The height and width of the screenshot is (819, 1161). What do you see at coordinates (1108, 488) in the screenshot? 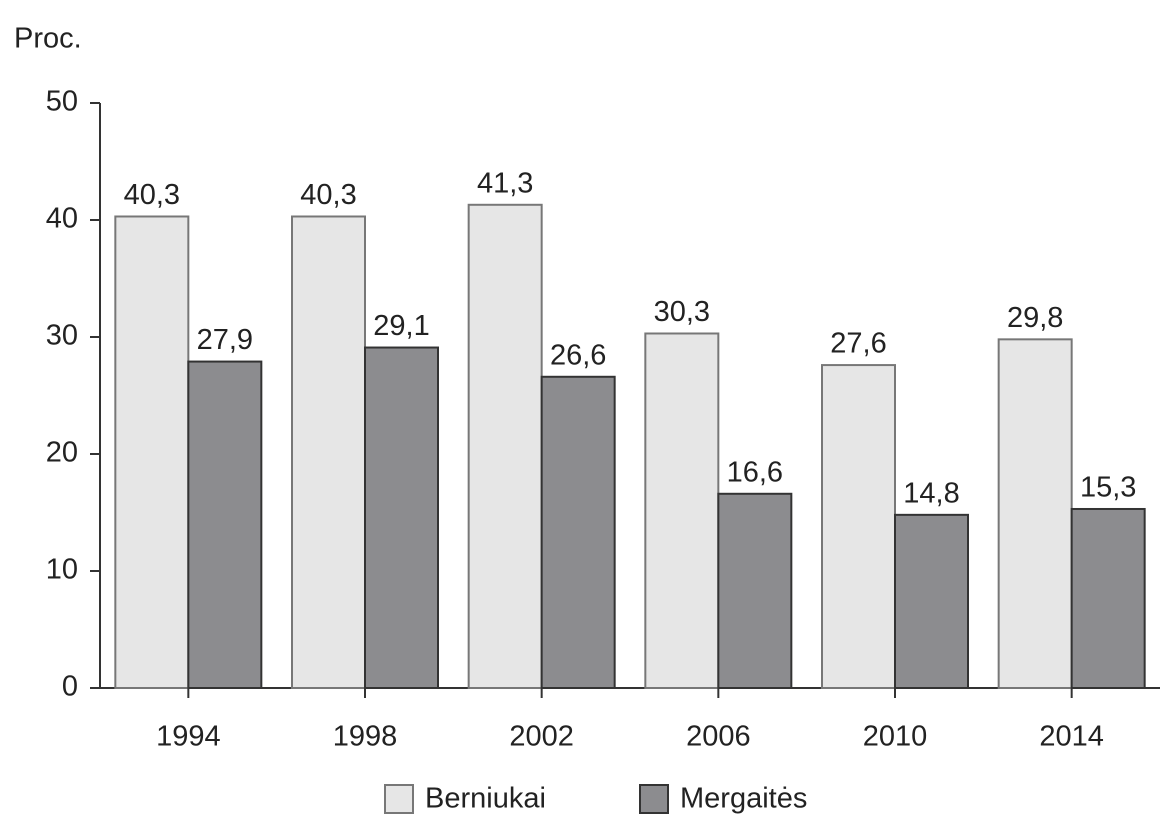
I see `value-label: 15,3` at bounding box center [1108, 488].